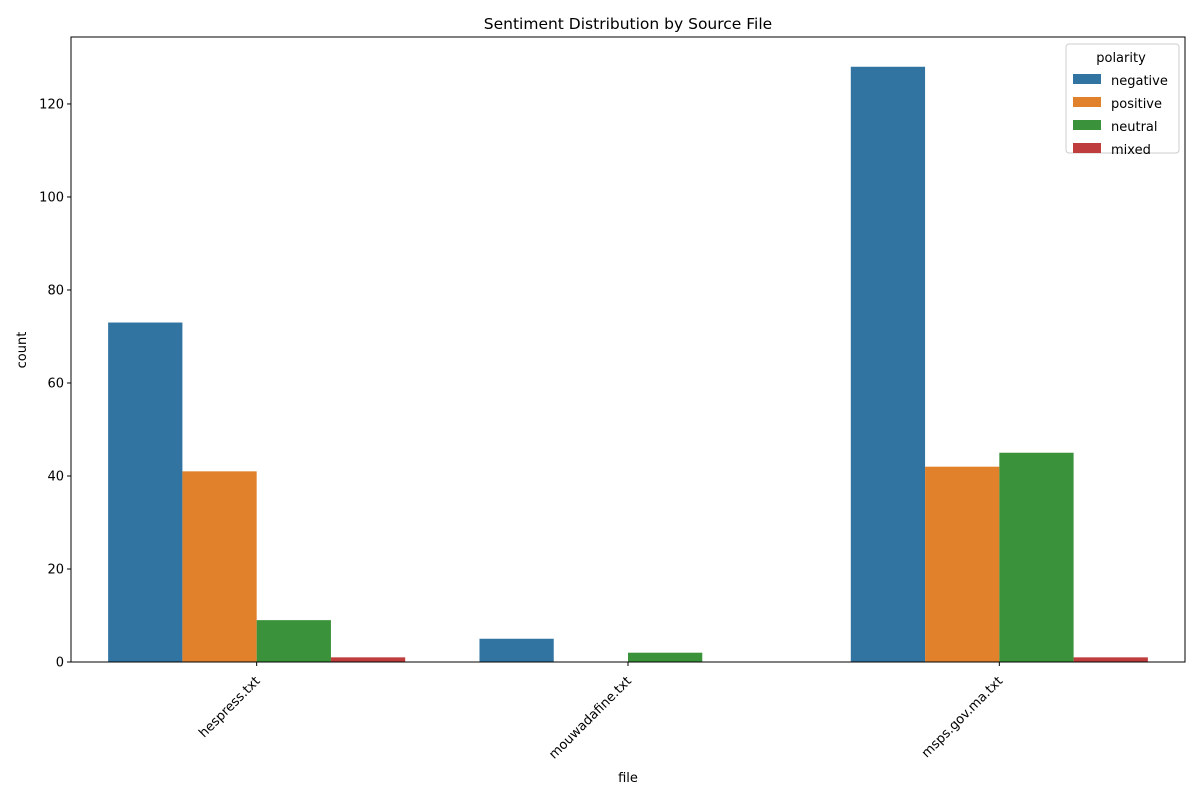 Image resolution: width=1200 pixels, height=800 pixels. I want to click on legend-swatch-neutral, so click(1087, 125).